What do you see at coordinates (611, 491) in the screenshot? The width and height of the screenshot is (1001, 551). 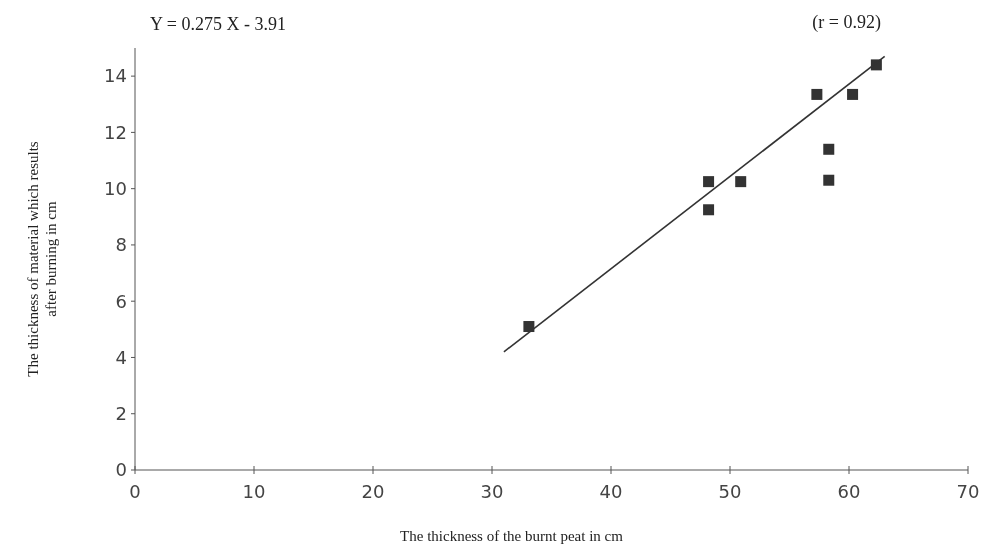 I see `x-tick-label: 40` at bounding box center [611, 491].